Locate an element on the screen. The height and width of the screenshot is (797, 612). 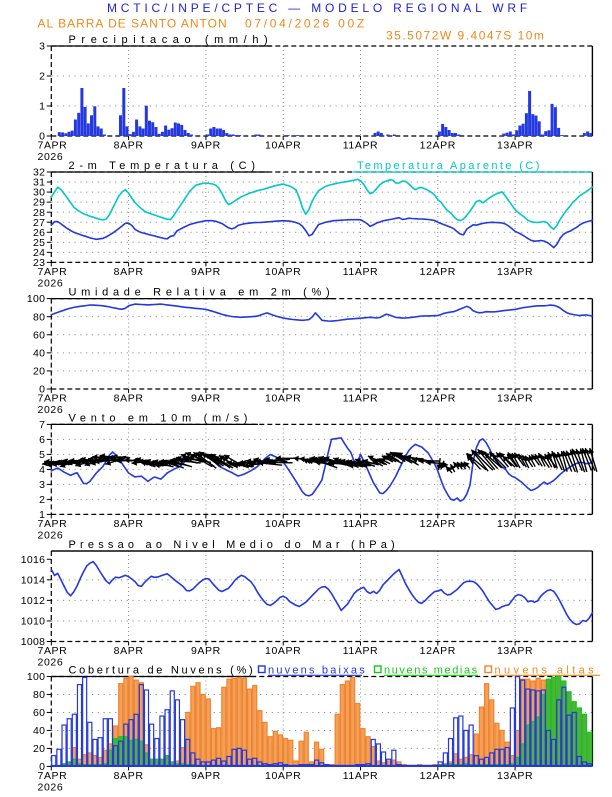
svg-text: Umidade Relativa em 2m (%) is located at coordinates (202, 293).